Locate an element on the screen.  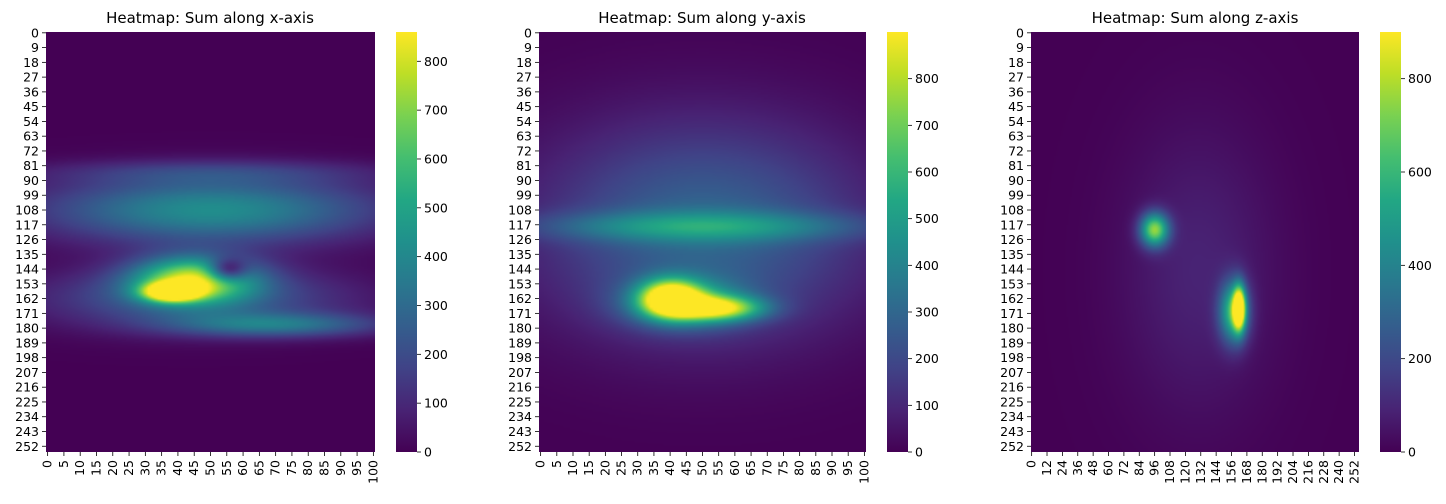
x-tick-label: 204 is located at coordinates (1292, 472).